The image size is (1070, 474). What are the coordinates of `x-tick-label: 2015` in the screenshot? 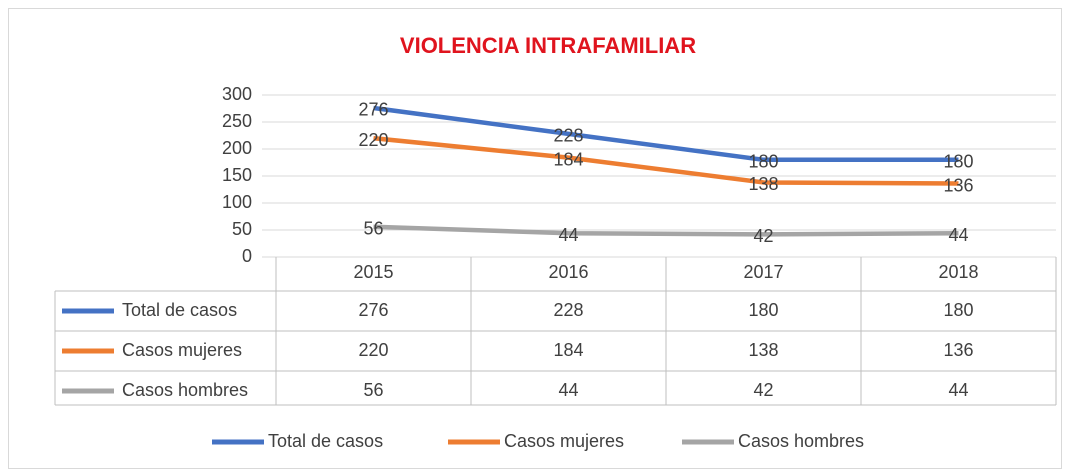 It's located at (373, 272).